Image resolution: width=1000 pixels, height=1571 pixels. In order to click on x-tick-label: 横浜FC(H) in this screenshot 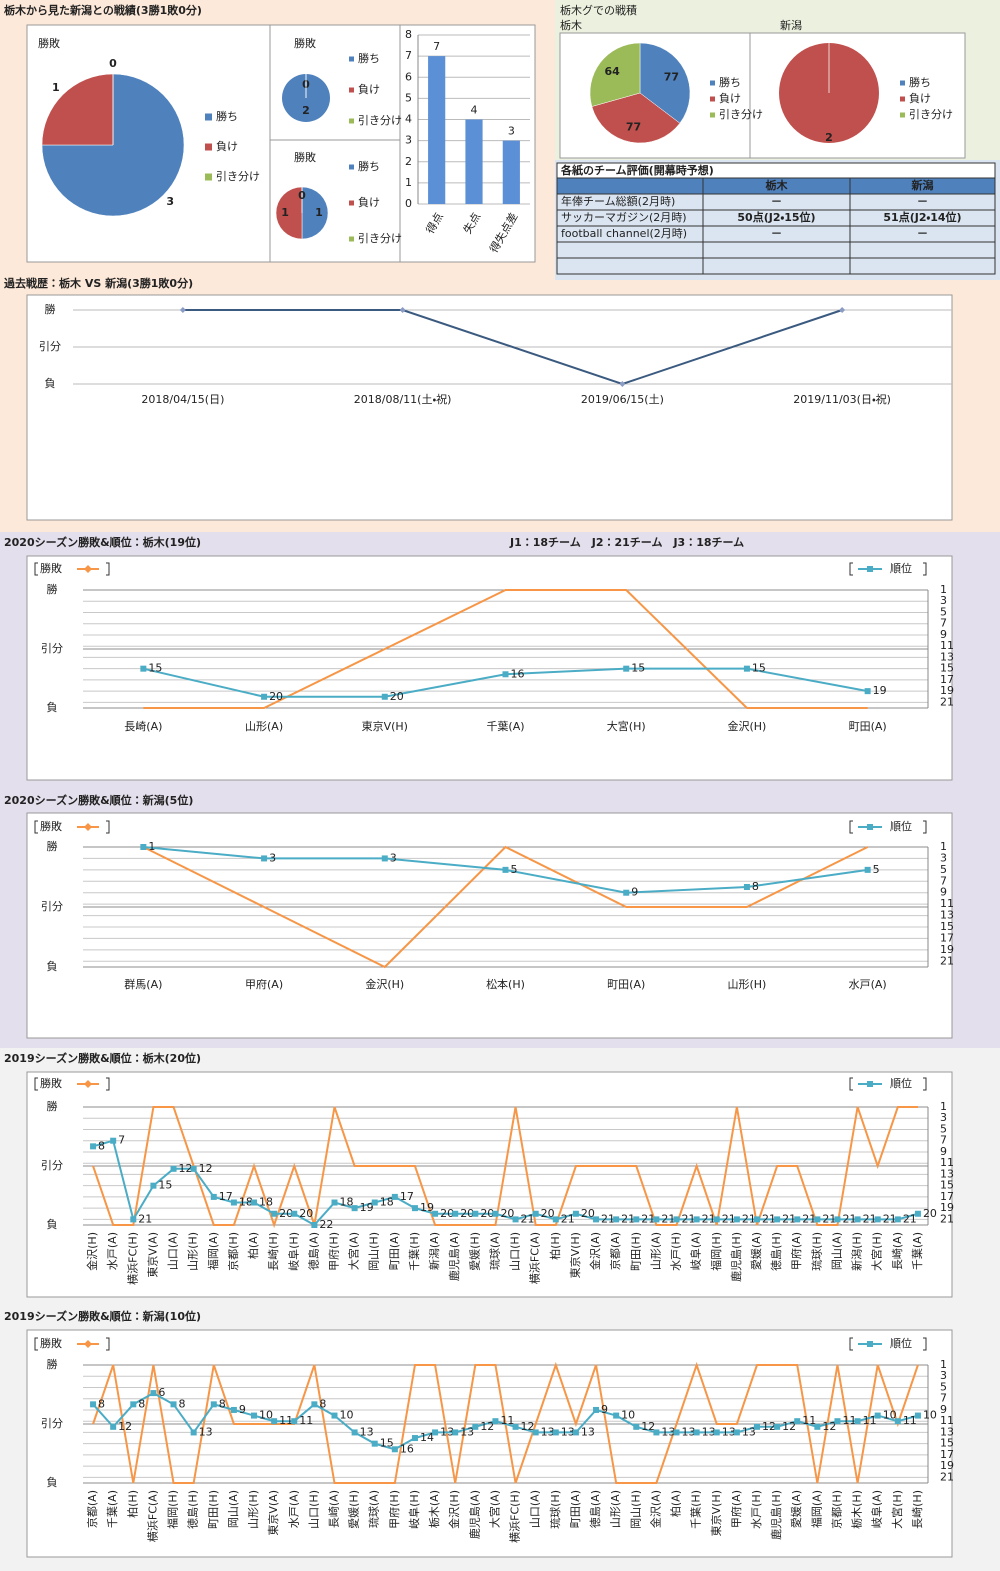, I will do `click(132, 1258)`.